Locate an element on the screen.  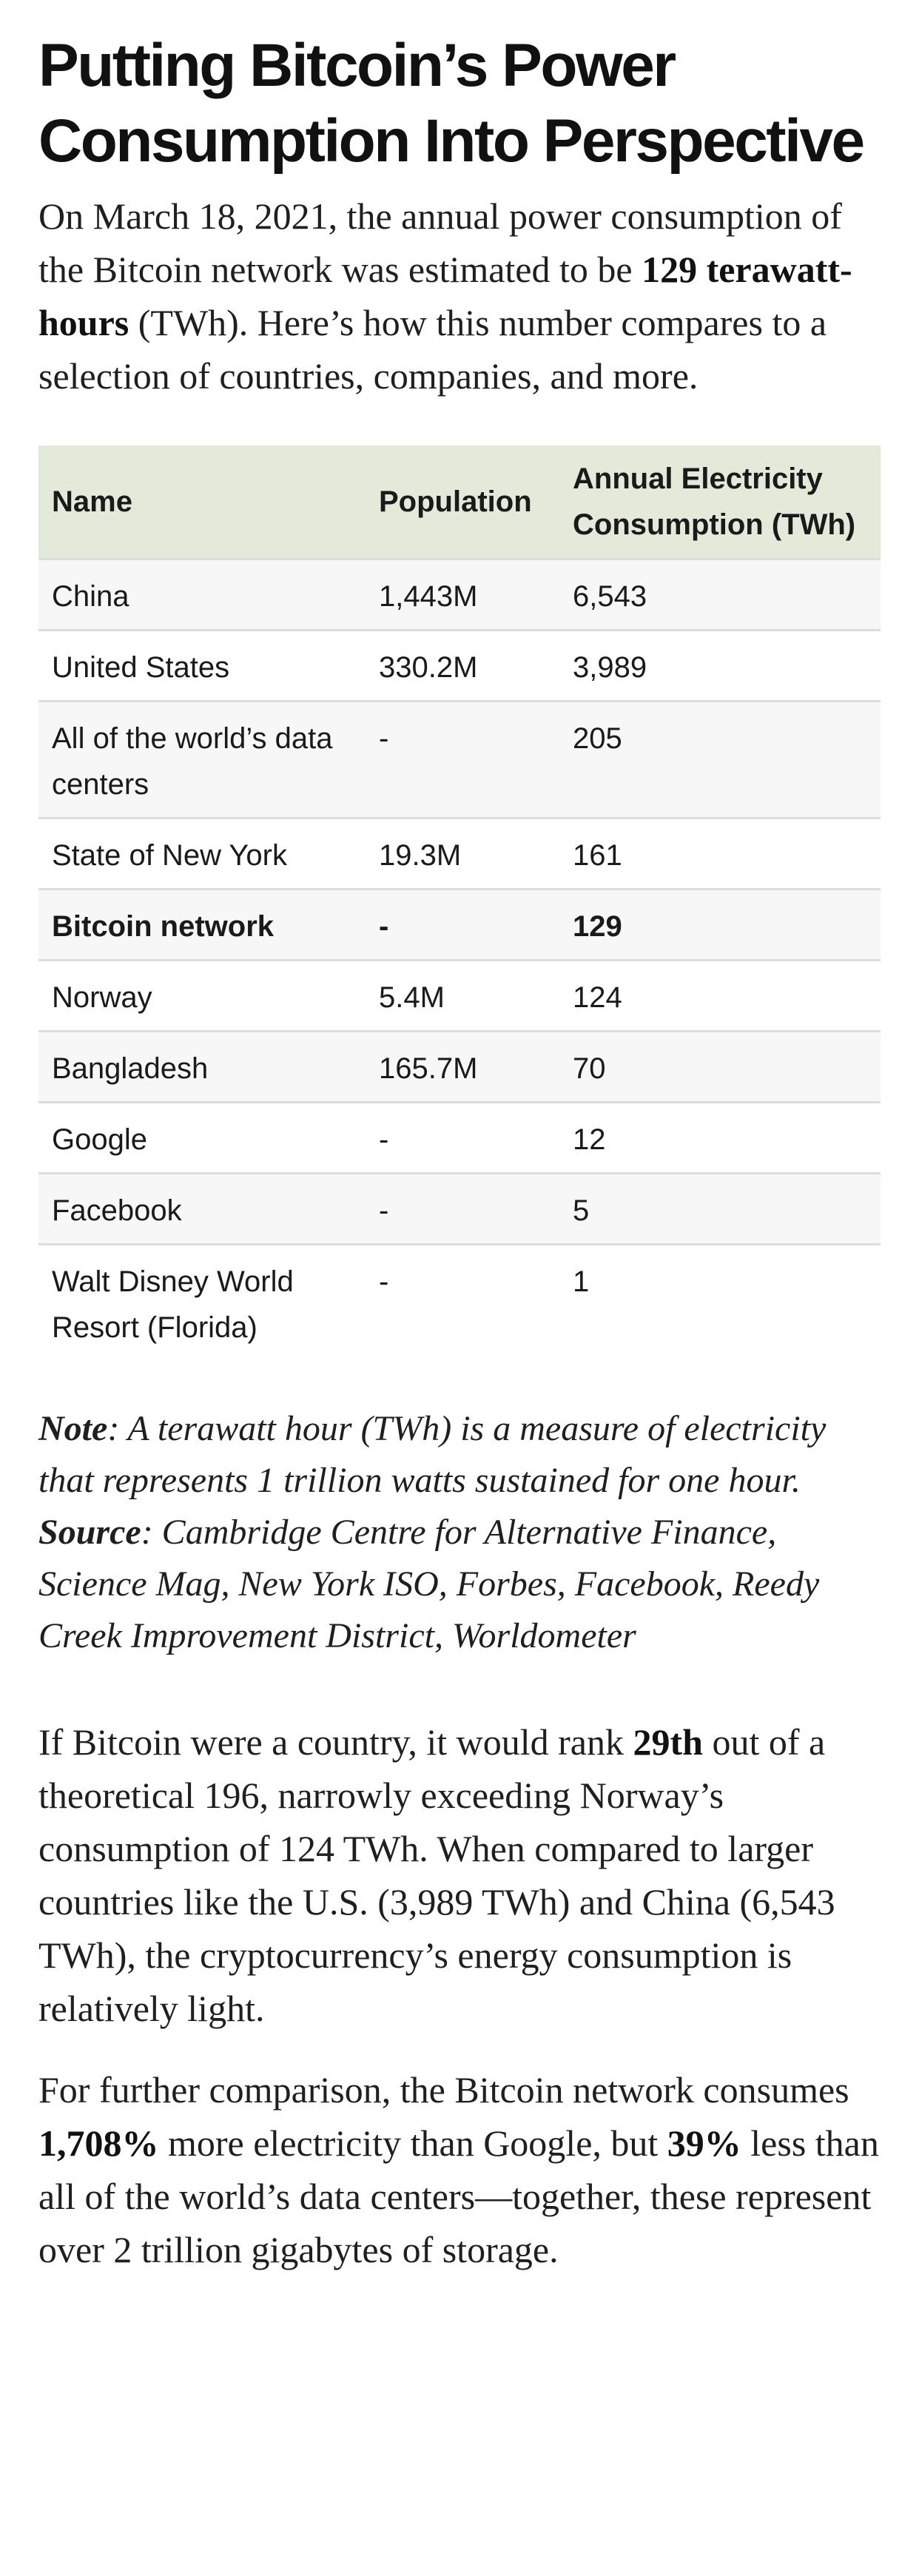
row-name: Google is located at coordinates (202, 1137).